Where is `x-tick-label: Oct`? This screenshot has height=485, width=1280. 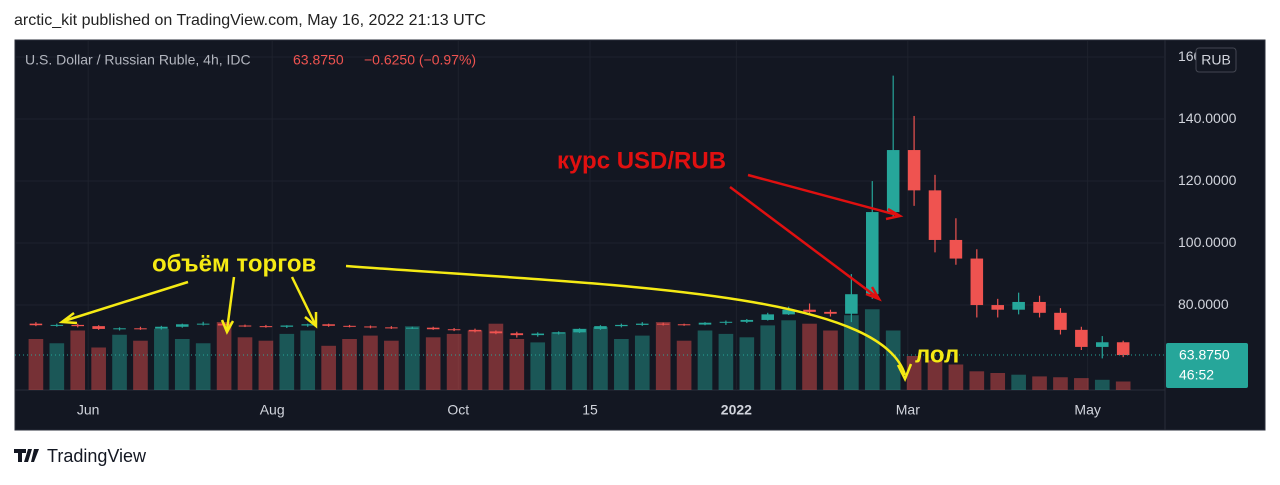 x-tick-label: Oct is located at coordinates (458, 410).